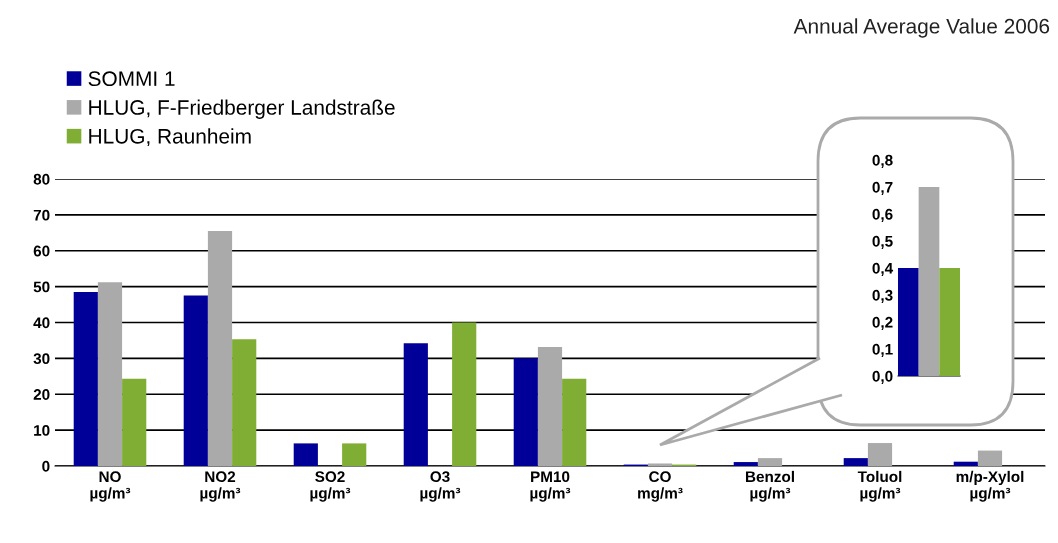 The height and width of the screenshot is (543, 1058). Describe the element at coordinates (41, 394) in the screenshot. I see `y-tick-label: 20` at that location.